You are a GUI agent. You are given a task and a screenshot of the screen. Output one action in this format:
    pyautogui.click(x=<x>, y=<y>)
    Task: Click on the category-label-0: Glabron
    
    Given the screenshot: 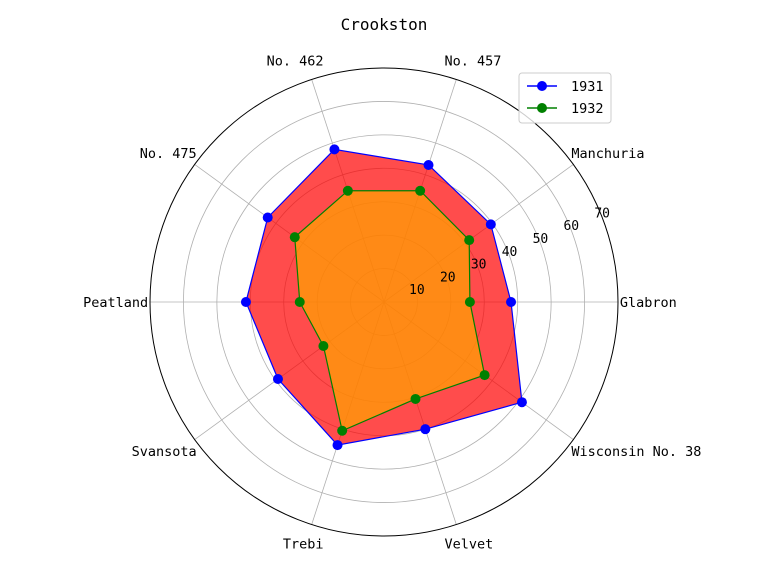 What is the action you would take?
    pyautogui.click(x=648, y=303)
    